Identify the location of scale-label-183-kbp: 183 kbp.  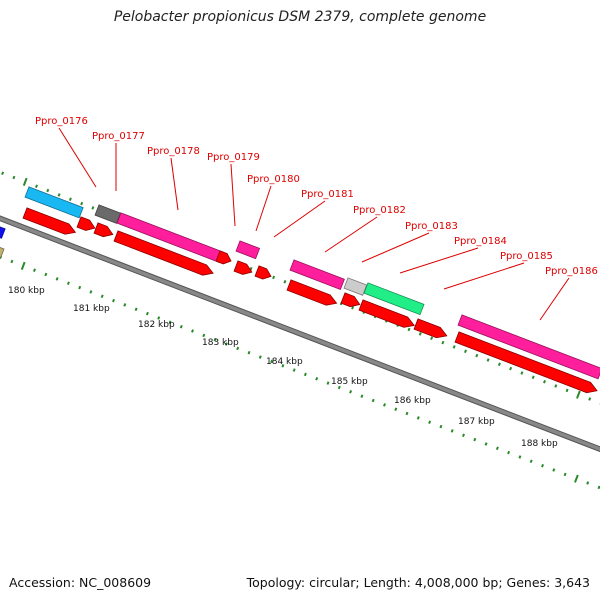
(220, 343).